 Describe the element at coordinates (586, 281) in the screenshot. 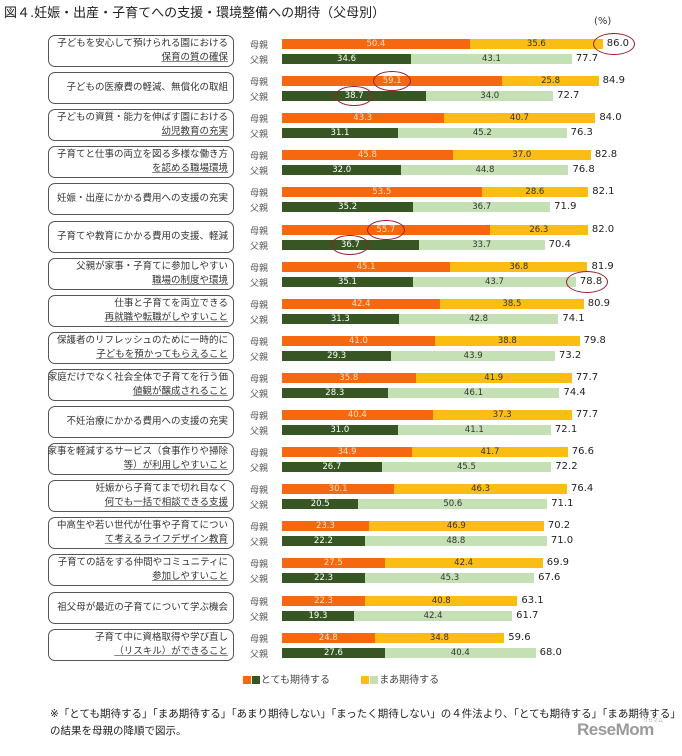

I see `father-total-highlight-circle` at that location.